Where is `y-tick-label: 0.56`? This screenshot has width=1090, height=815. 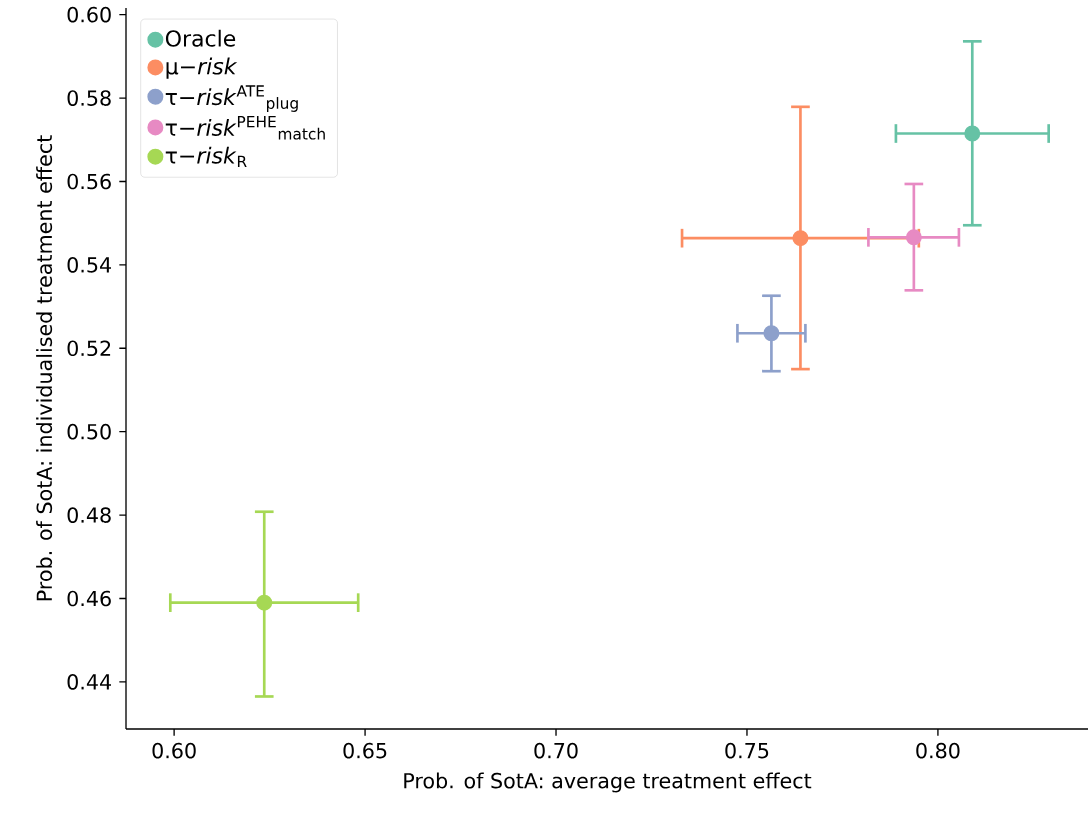
y-tick-label: 0.56 is located at coordinates (89, 181).